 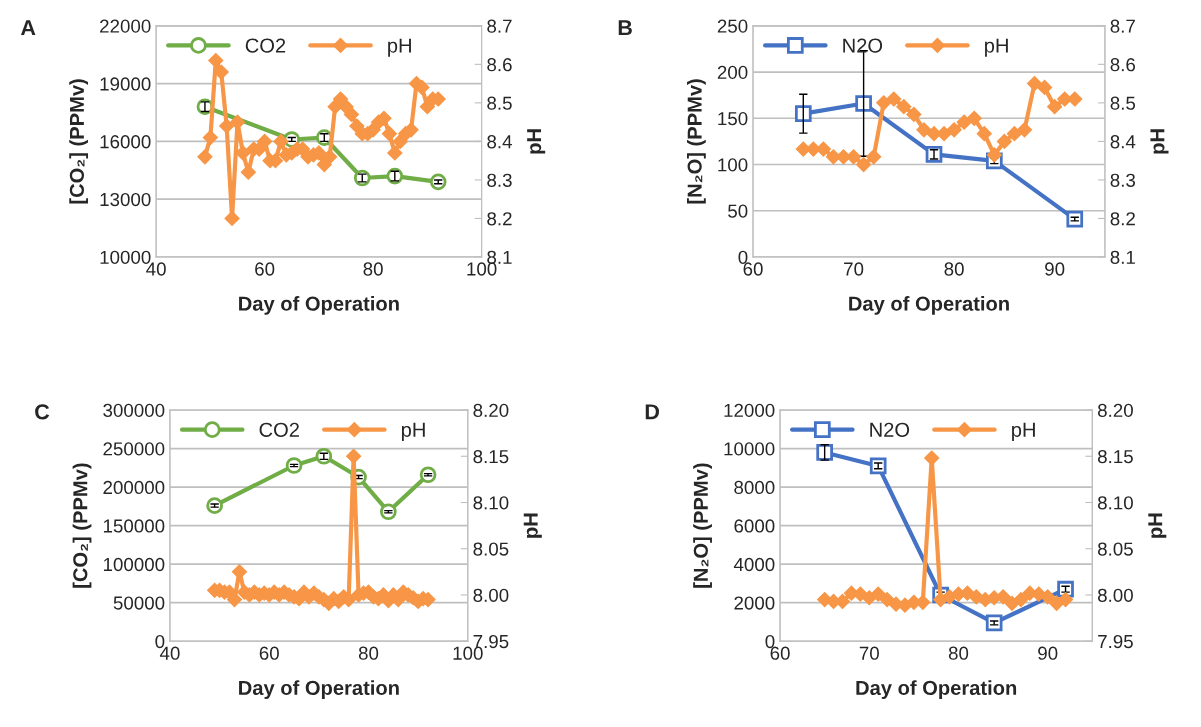 What do you see at coordinates (625, 28) in the screenshot?
I see `chart-title: B` at bounding box center [625, 28].